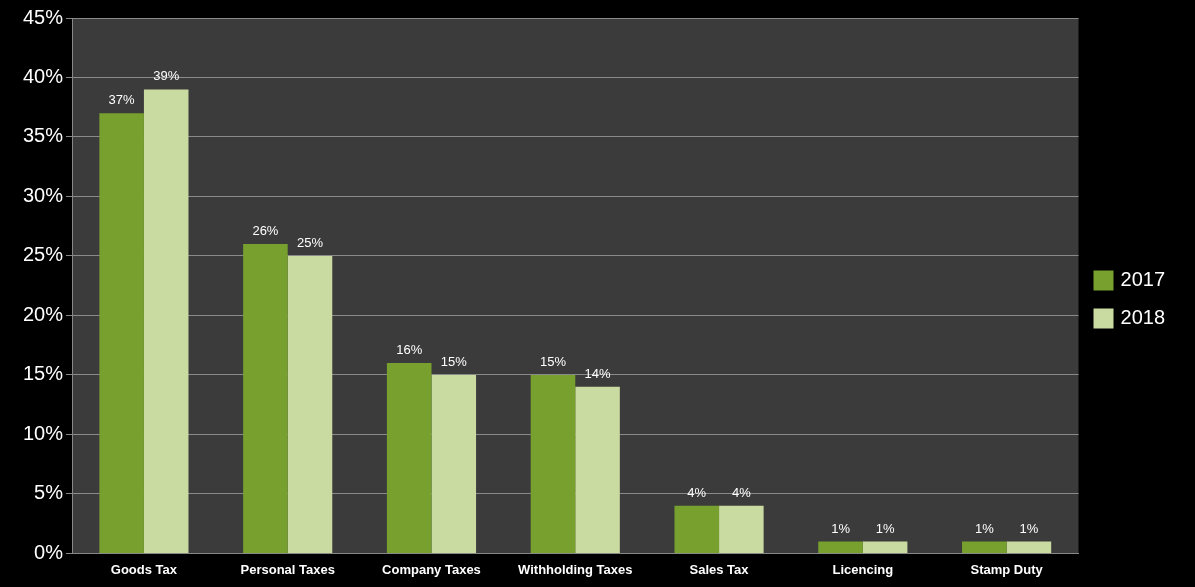  What do you see at coordinates (121, 100) in the screenshot?
I see `text: 37%` at bounding box center [121, 100].